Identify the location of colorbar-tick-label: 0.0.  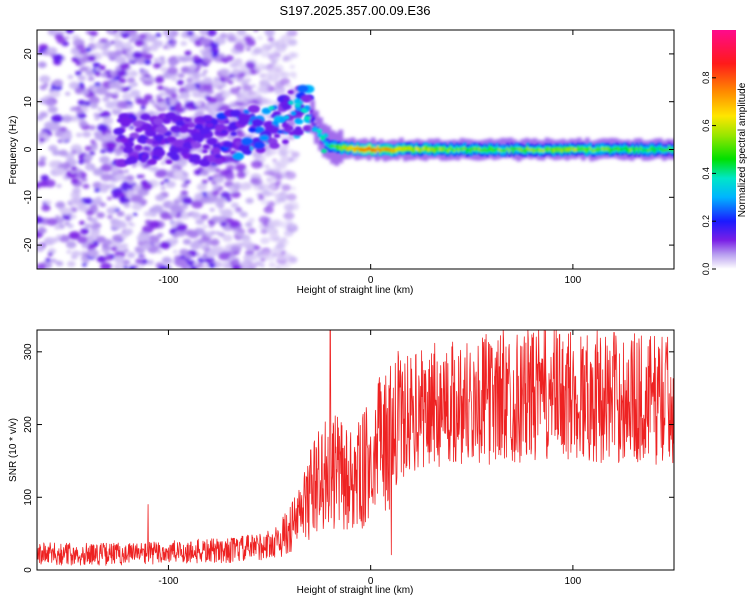
(706, 269).